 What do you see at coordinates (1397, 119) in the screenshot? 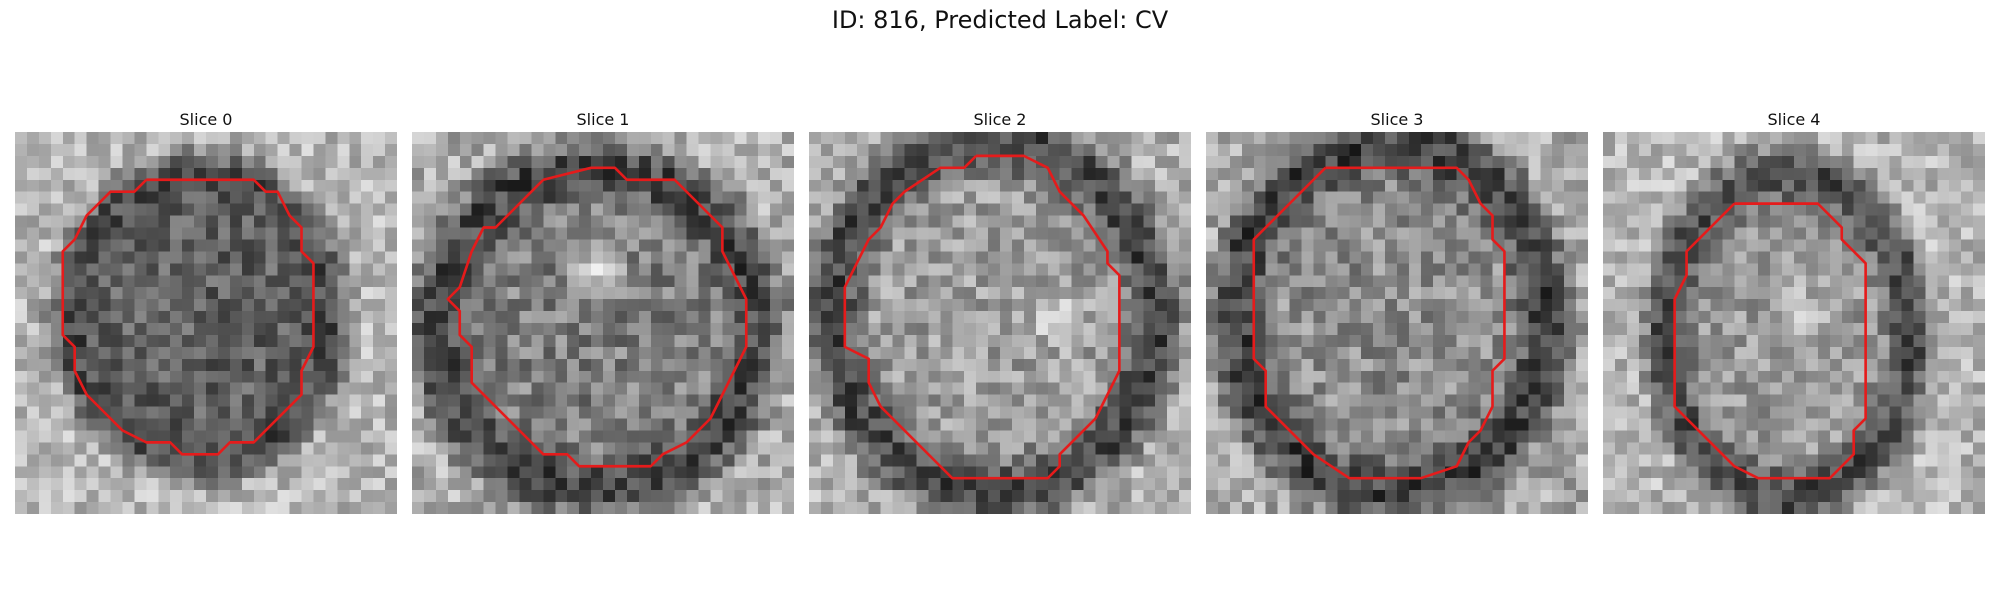
I see `slice-title: Slice 3` at bounding box center [1397, 119].